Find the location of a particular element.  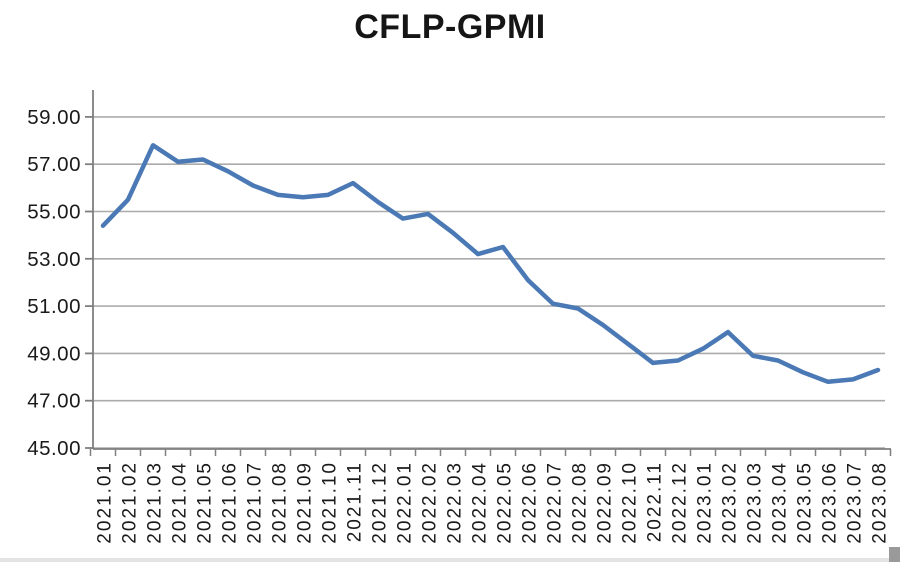

x-axis-tick-label: 2023.03 is located at coordinates (755, 502).